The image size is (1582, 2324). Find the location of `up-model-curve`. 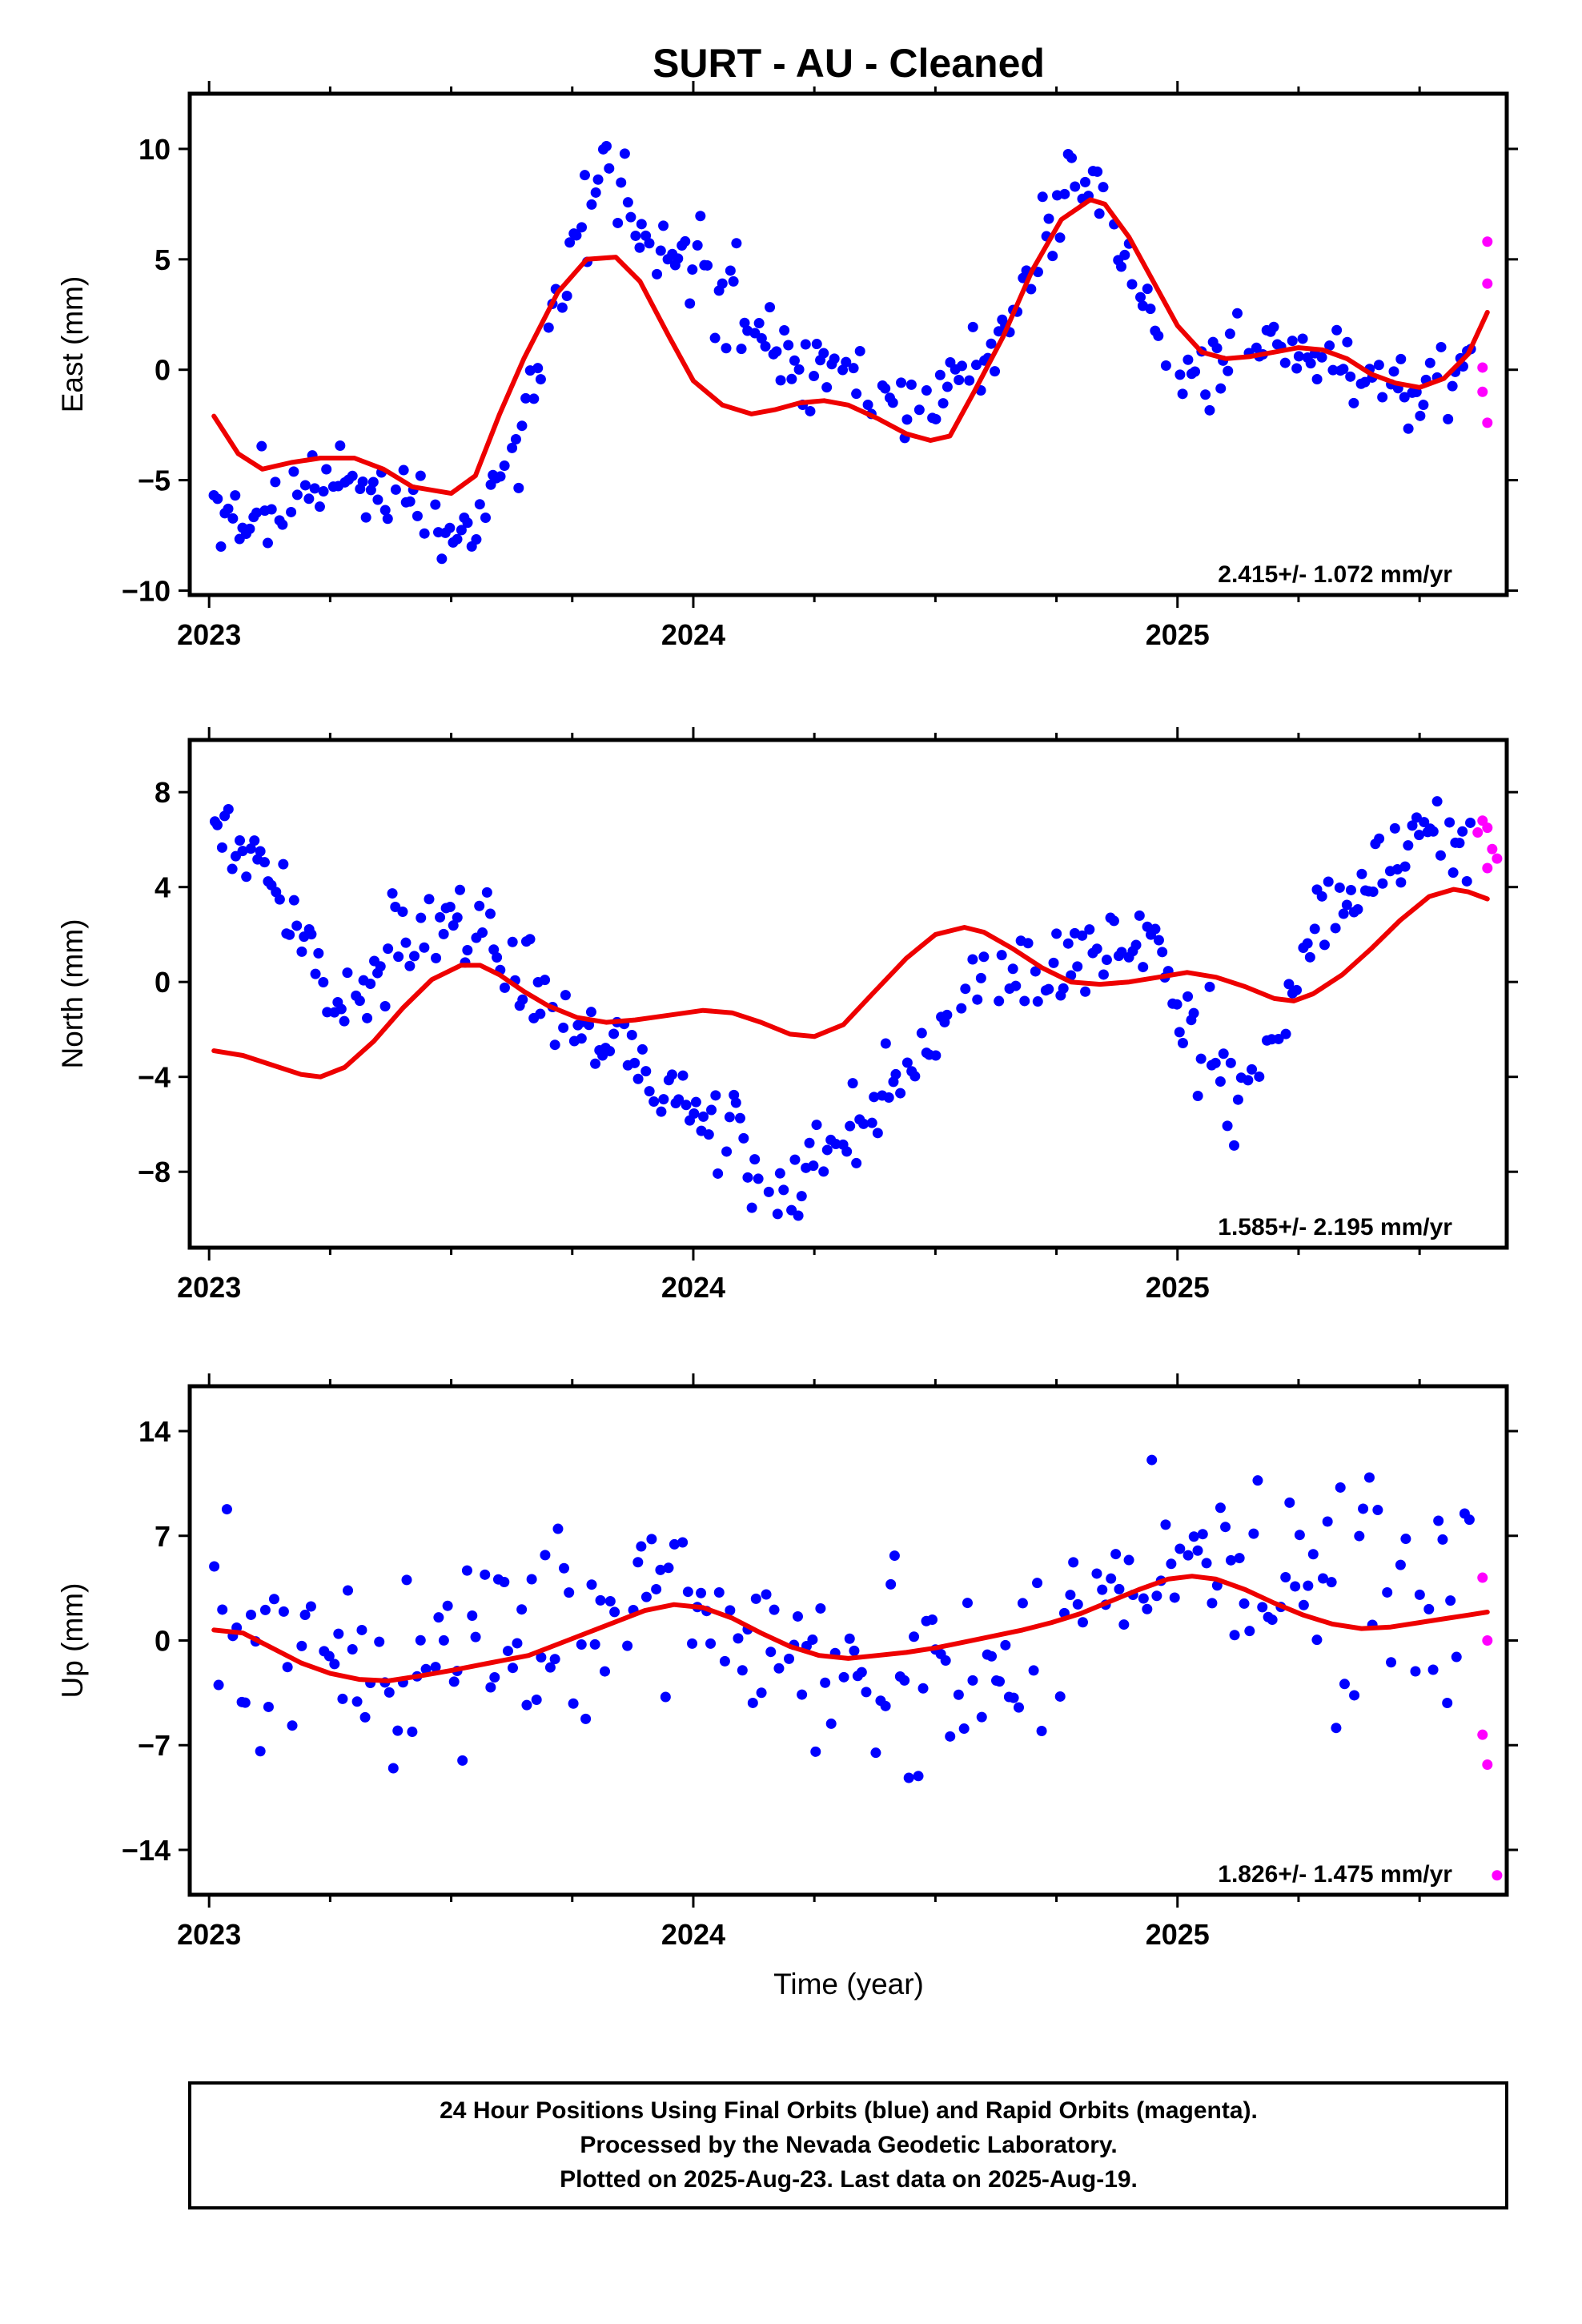

up-model-curve is located at coordinates (850, 1628).